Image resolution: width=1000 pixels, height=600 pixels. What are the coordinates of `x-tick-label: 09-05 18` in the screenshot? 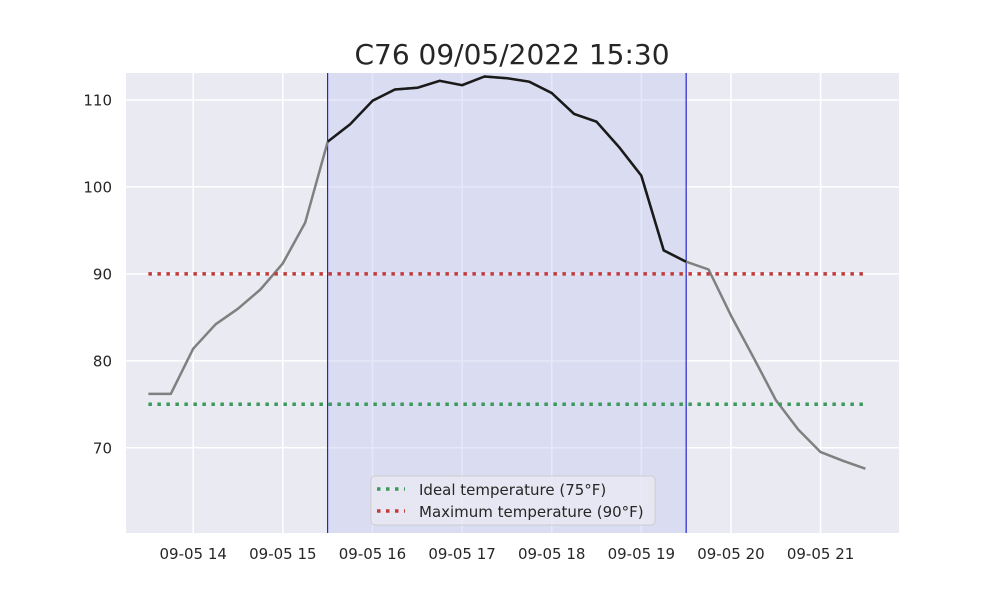 It's located at (551, 554).